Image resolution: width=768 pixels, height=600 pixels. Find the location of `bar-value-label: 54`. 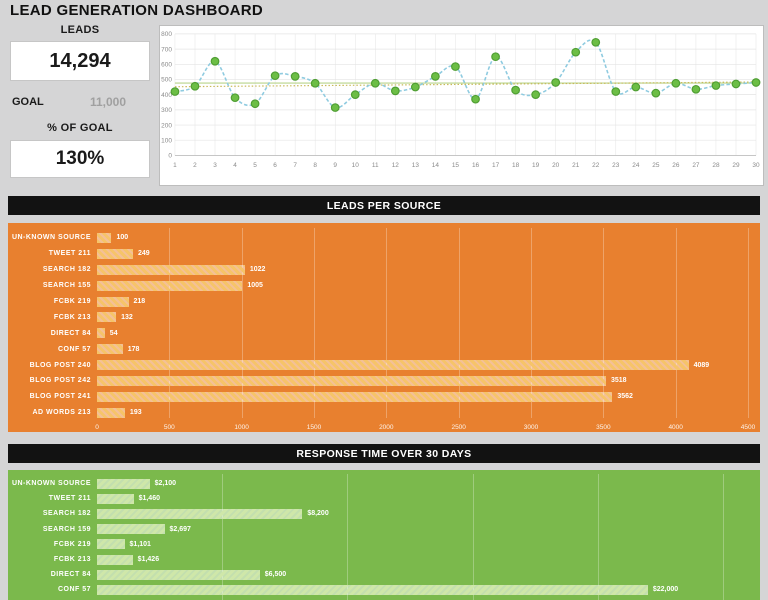

bar-value-label: 54 is located at coordinates (113, 333).